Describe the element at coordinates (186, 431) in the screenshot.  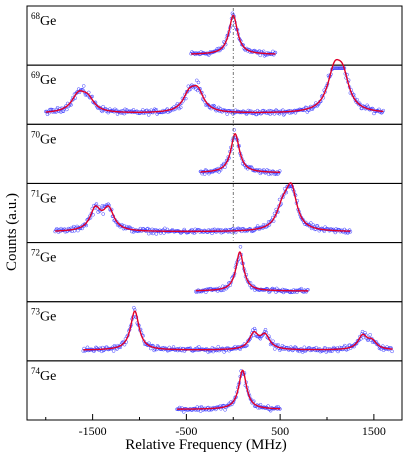
I see `x-tick-label: -500` at that location.